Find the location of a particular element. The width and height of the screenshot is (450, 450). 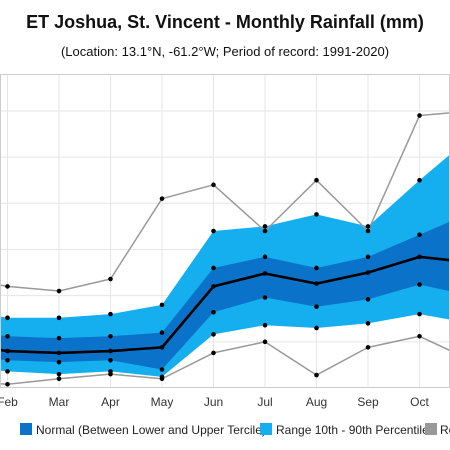

x-tick-label: Aug is located at coordinates (316, 402).